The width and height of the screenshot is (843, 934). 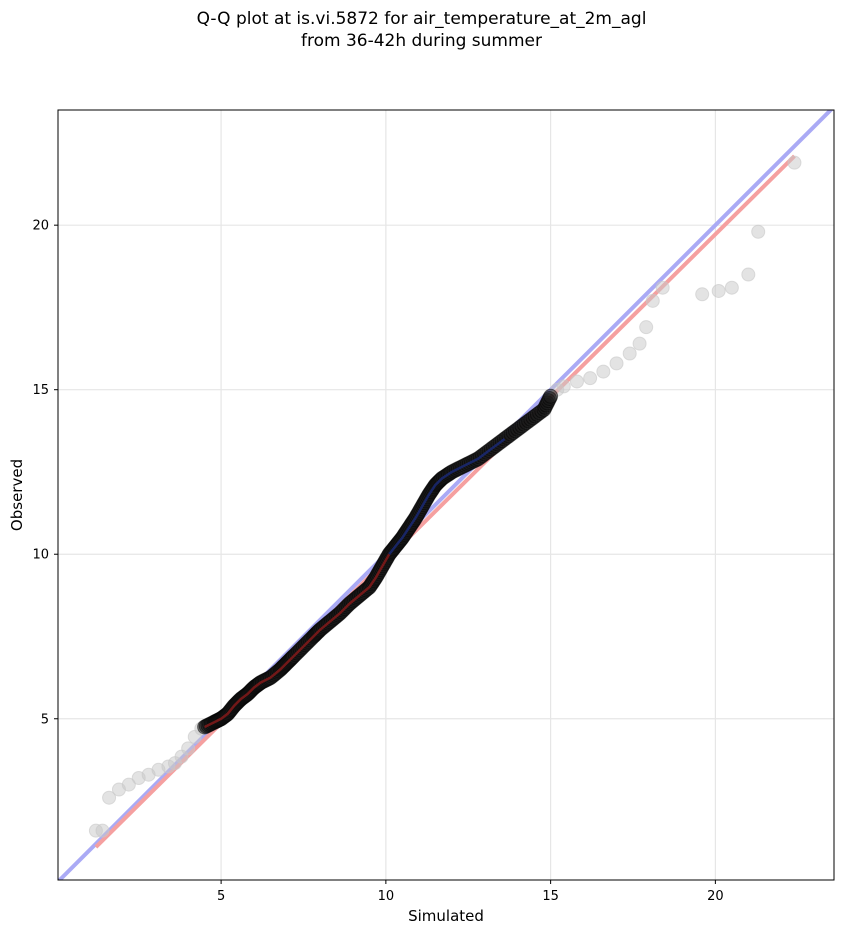 I want to click on y-tick-label: 20, so click(x=40, y=226).